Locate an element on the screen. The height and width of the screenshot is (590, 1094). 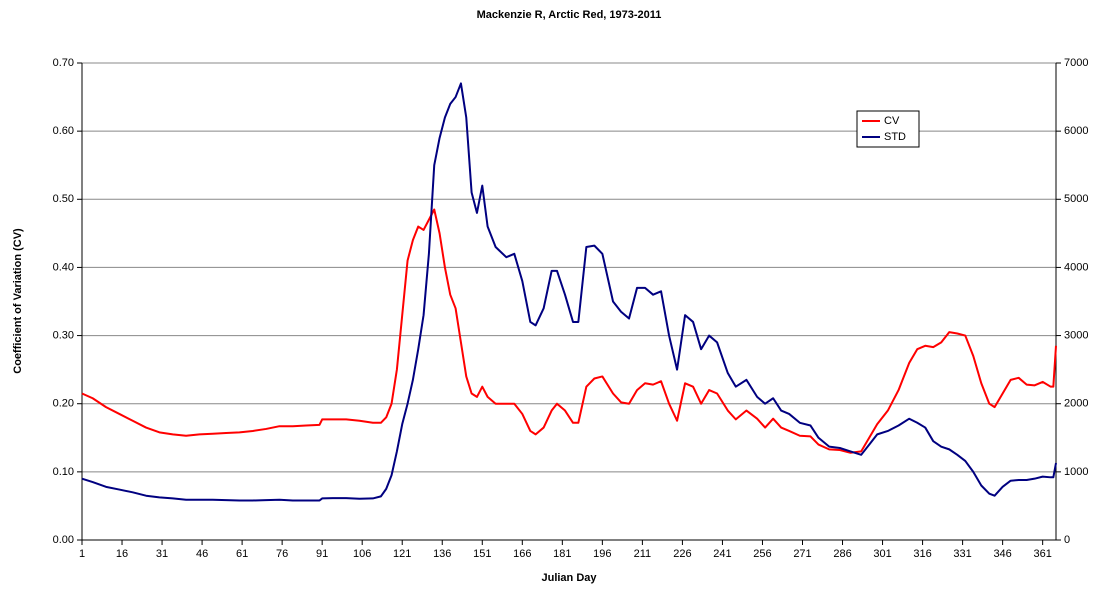
x-tick-label: 226 is located at coordinates (682, 554).